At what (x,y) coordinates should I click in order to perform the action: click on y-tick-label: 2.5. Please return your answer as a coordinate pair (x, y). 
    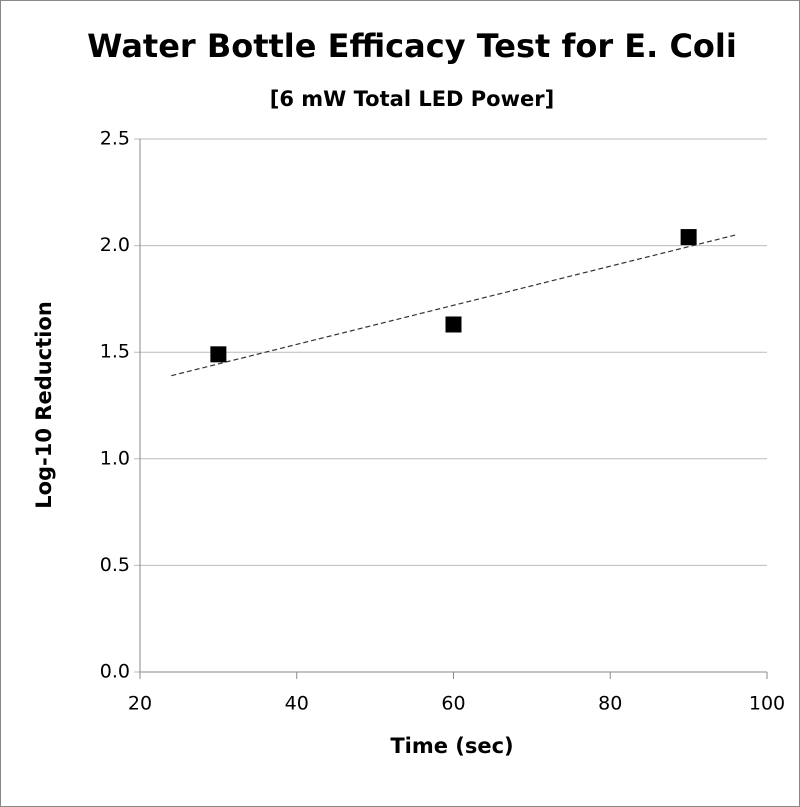
    Looking at the image, I should click on (115, 139).